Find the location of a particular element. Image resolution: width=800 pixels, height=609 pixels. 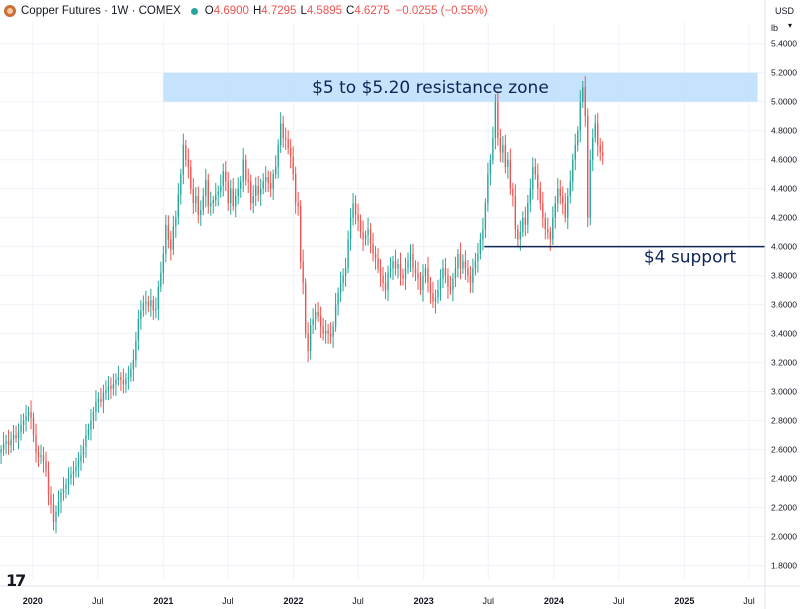

interval-label: 1W is located at coordinates (120, 11).